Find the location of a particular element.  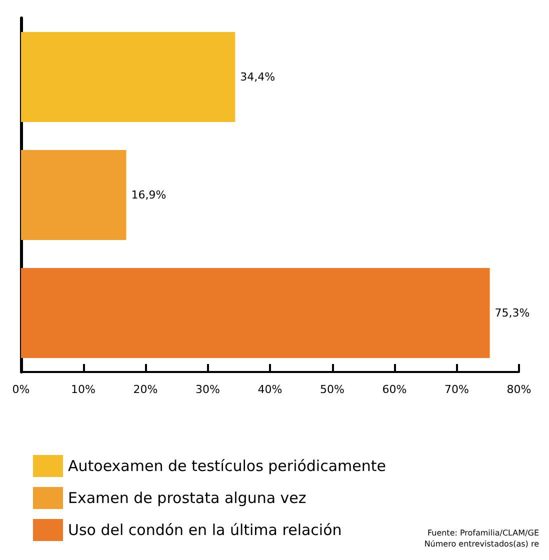

data-label: 16,9% is located at coordinates (148, 195).